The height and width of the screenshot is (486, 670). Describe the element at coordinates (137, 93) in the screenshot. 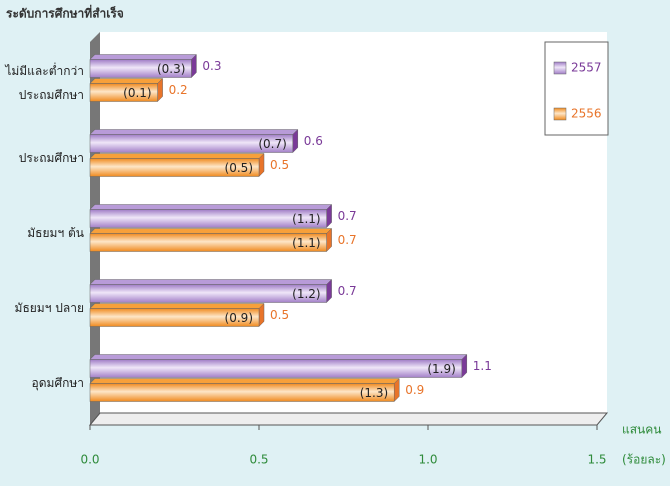

I see `percent-label: (0.1)` at that location.